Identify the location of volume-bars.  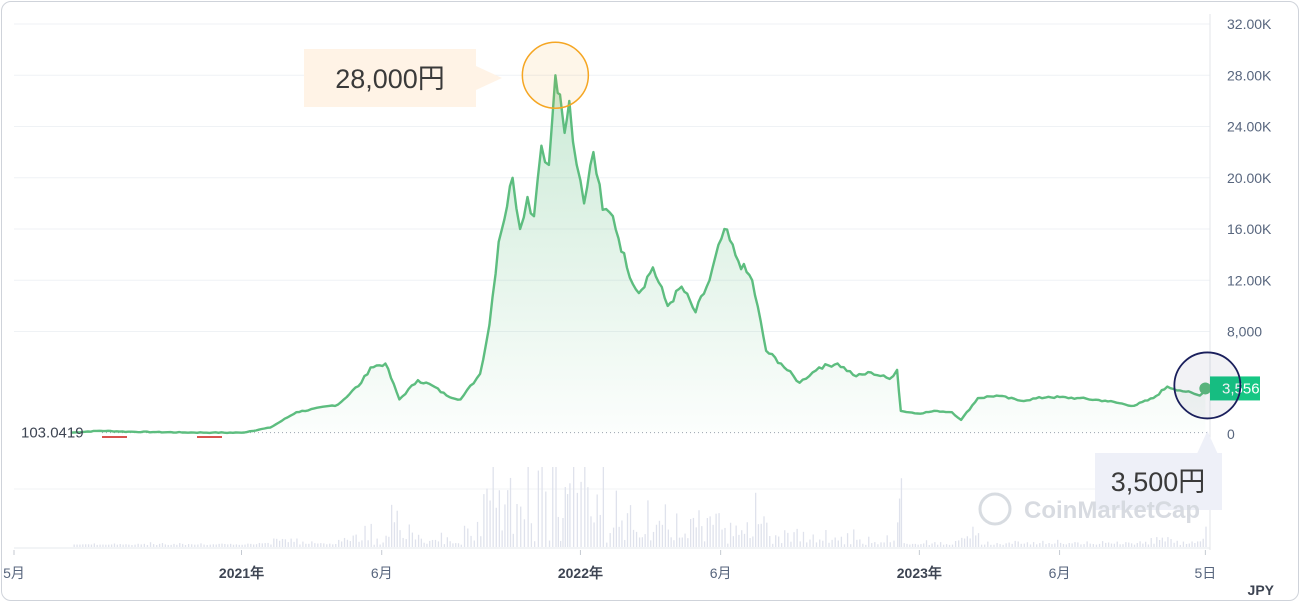
(640, 507).